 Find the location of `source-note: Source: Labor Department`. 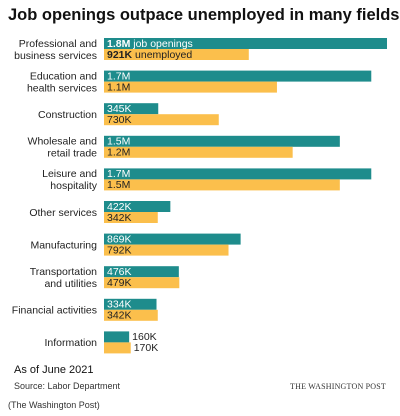

source-note: Source: Labor Department is located at coordinates (67, 386).